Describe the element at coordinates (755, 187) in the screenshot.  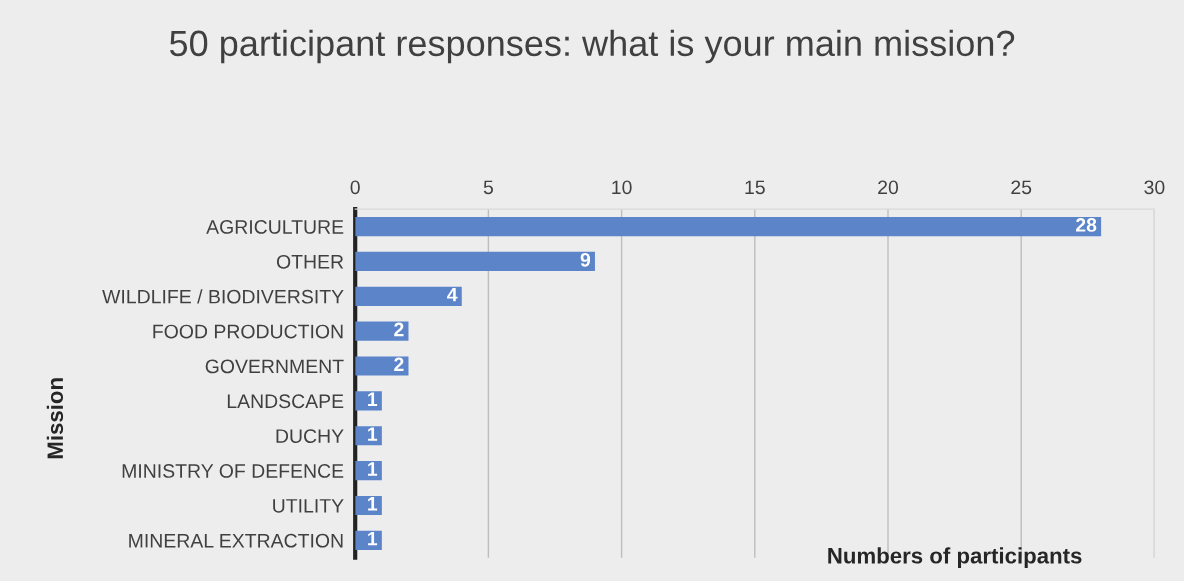
I see `x-tick-label: 15` at that location.